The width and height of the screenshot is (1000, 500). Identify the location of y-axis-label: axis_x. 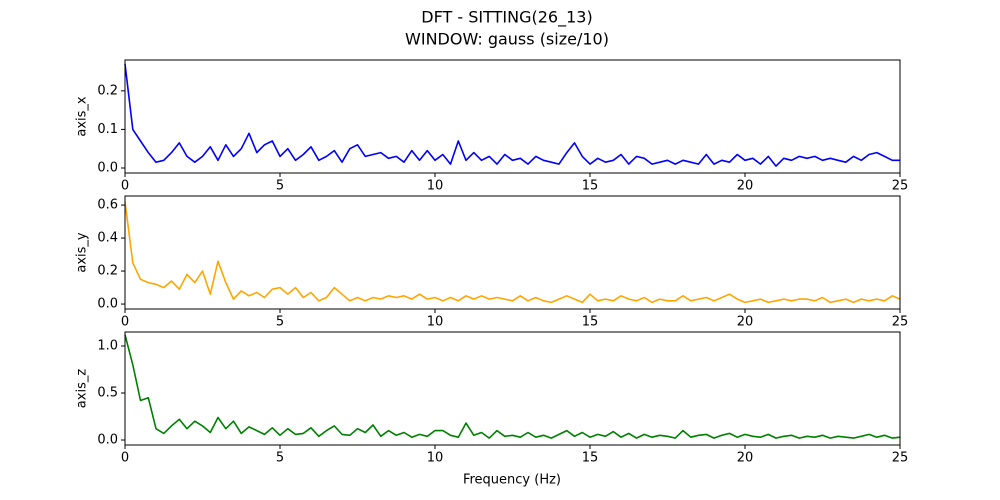
(82, 116).